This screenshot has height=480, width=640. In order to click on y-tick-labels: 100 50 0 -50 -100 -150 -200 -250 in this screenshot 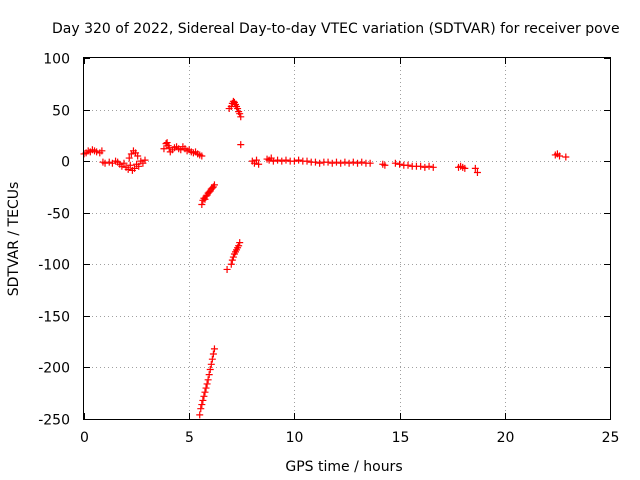, I will do `click(54, 240)`.